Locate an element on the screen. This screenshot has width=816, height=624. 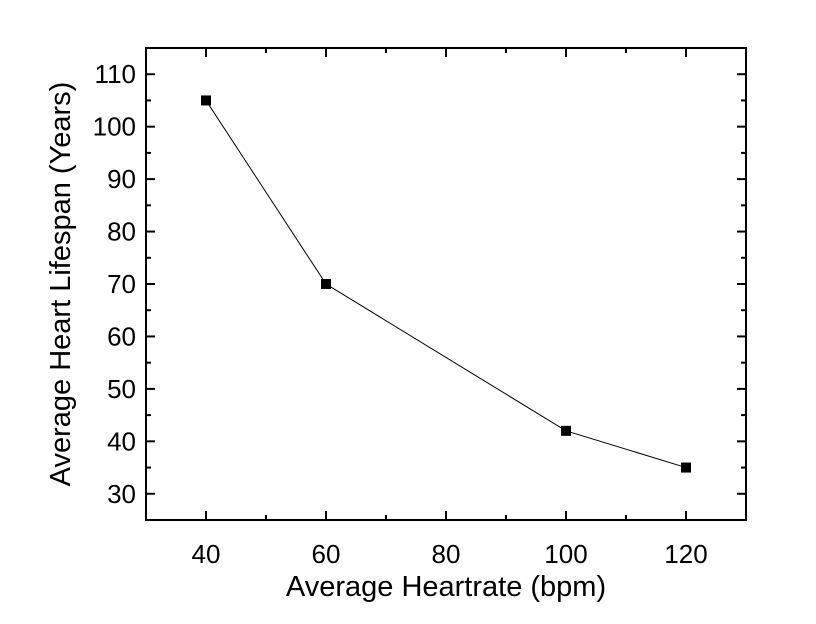
x-tick-label: 100 is located at coordinates (565, 554).